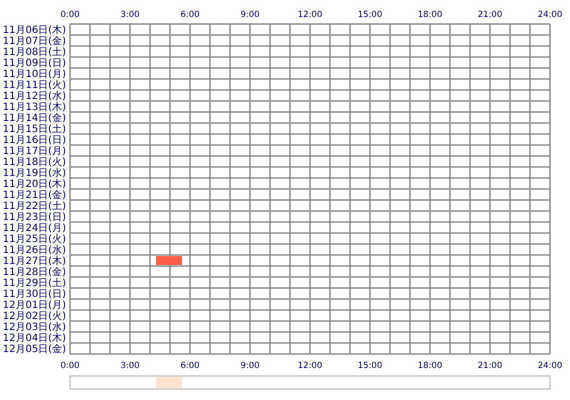 This screenshot has width=570, height=400. Describe the element at coordinates (550, 15) in the screenshot. I see `x-tick-label: 24:00` at that location.